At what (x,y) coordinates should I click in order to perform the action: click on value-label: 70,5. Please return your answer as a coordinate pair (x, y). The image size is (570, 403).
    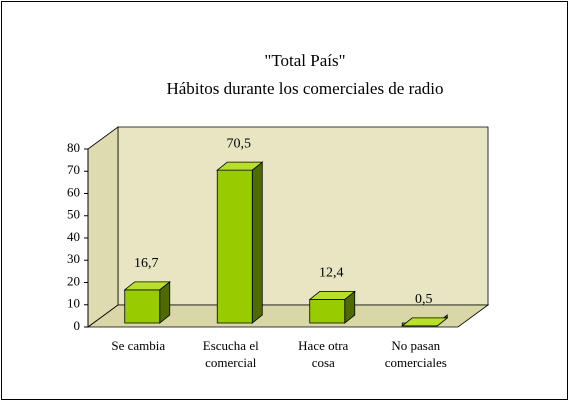
    Looking at the image, I should click on (239, 143).